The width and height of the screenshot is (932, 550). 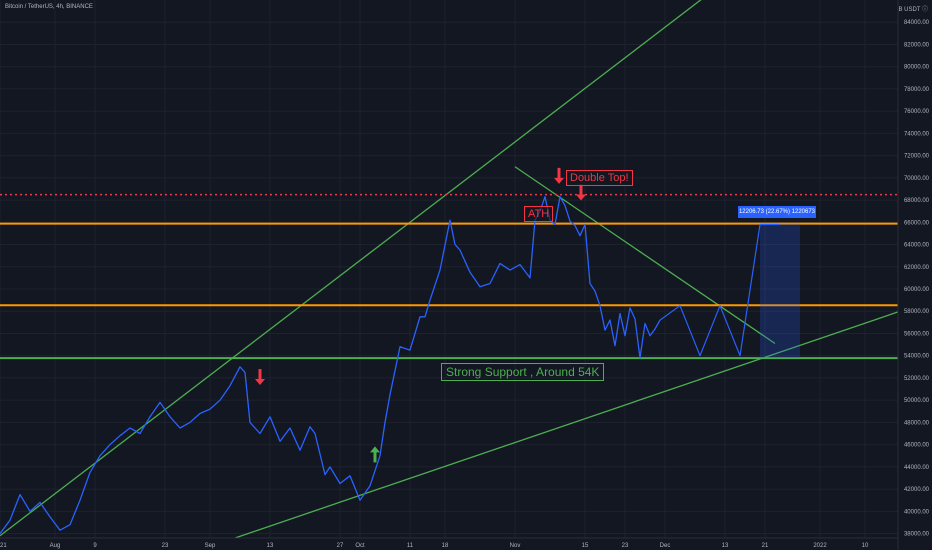 What do you see at coordinates (917, 312) in the screenshot?
I see `y-tick-label: 58000.00` at bounding box center [917, 312].